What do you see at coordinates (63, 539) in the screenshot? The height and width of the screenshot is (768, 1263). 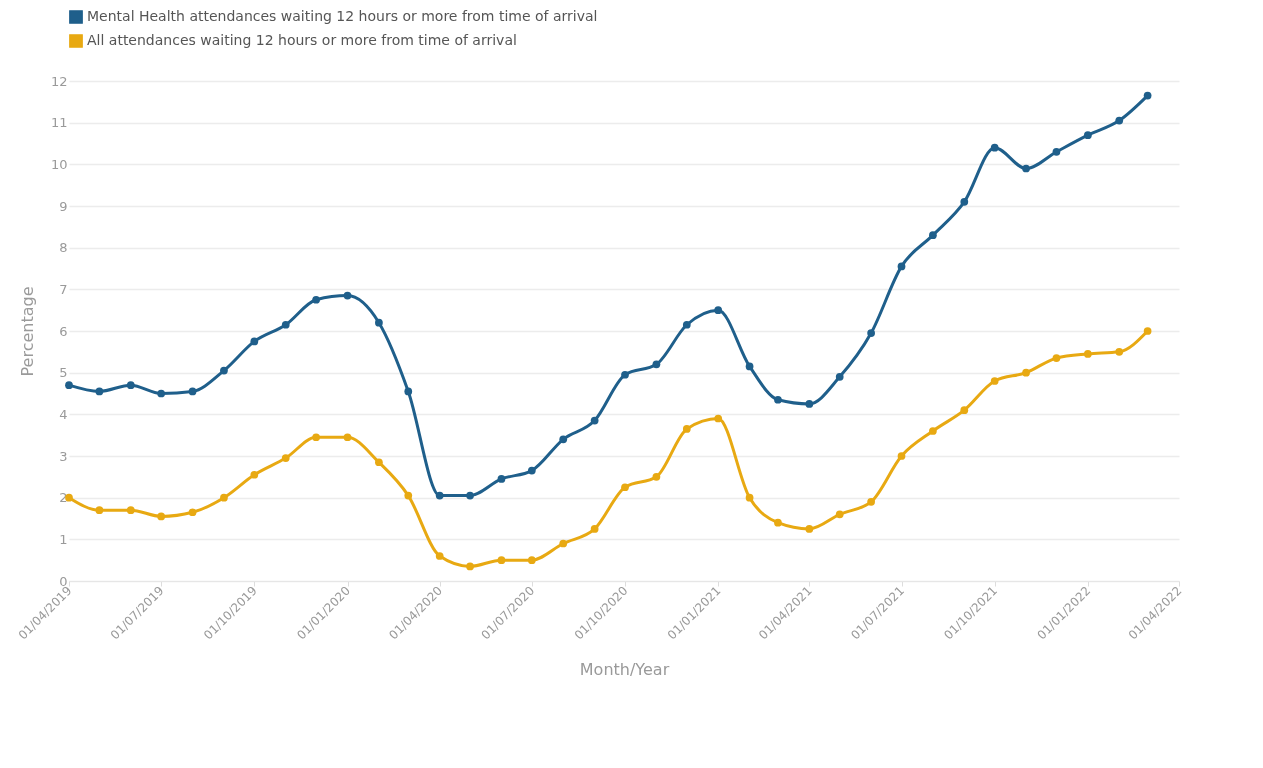 I see `y-tick-label: 1` at bounding box center [63, 539].